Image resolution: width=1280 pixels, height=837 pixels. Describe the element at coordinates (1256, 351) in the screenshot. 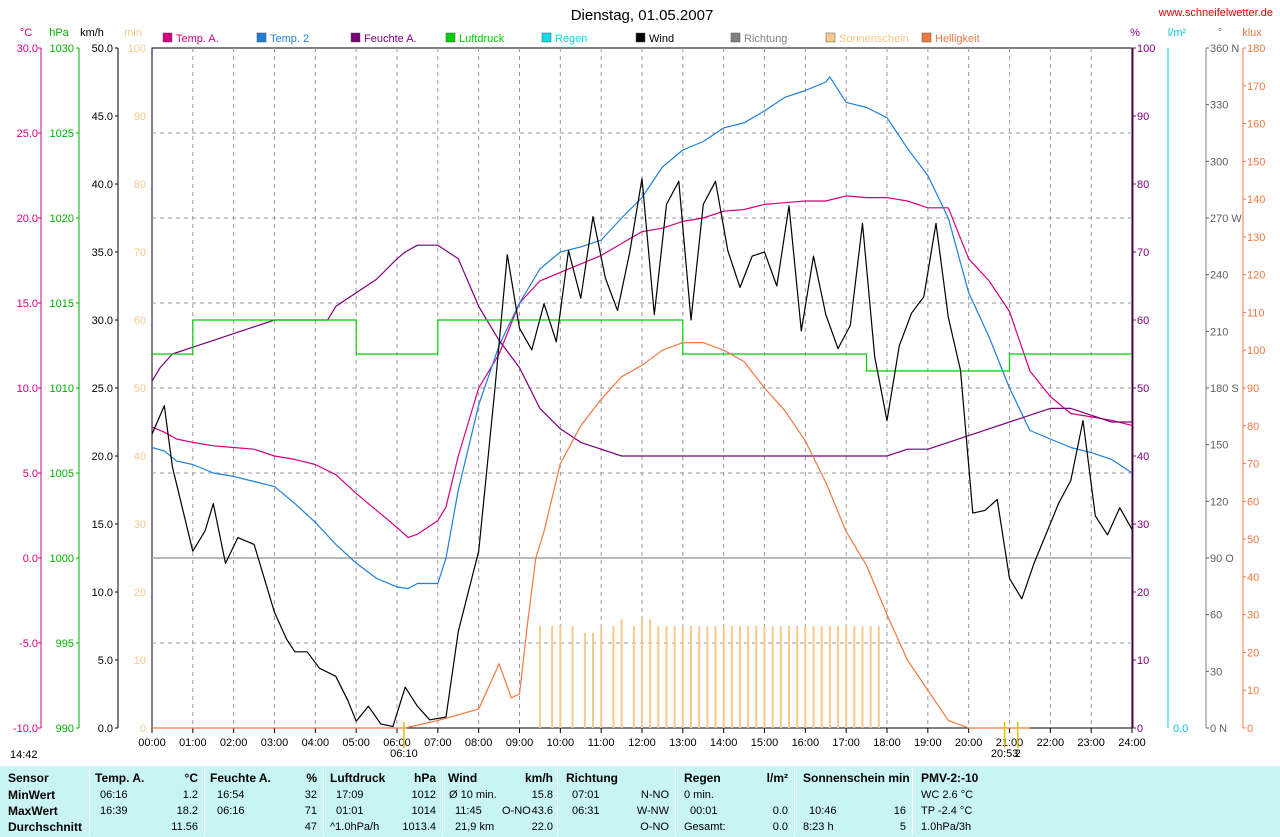

I see `light-tick-label: 100` at that location.